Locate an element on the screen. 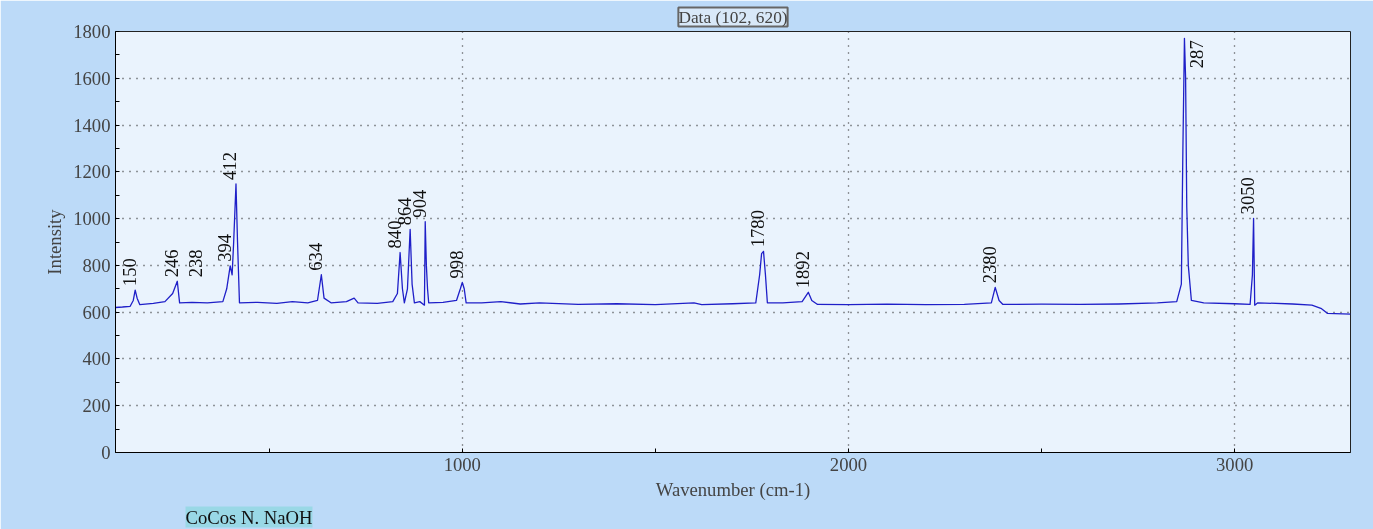 The image size is (1373, 529). annotation: 998 is located at coordinates (456, 264).